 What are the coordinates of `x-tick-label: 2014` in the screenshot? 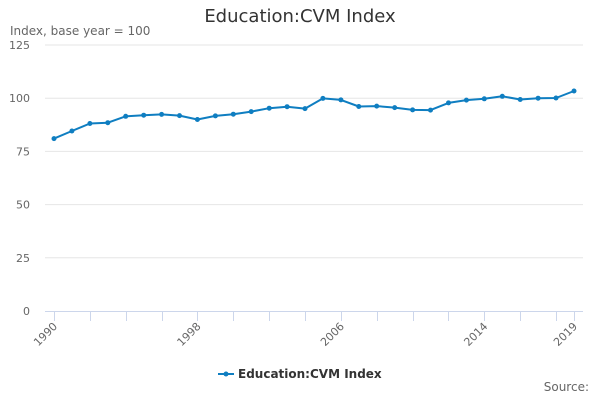 It's located at (475, 334).